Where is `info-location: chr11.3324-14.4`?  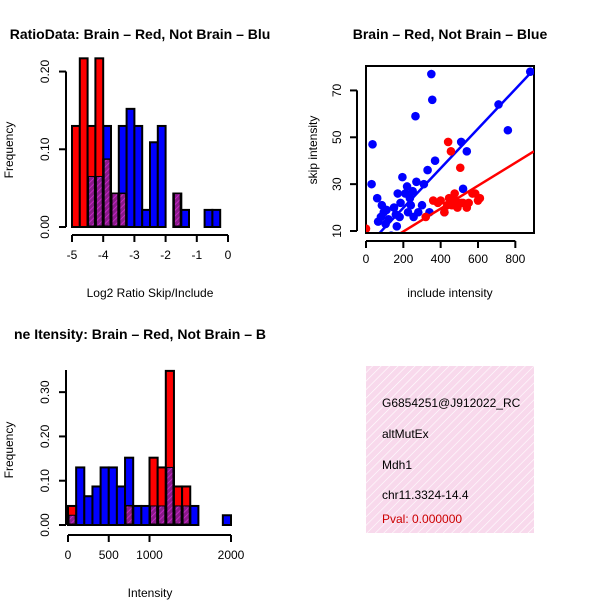
info-location: chr11.3324-14.4 is located at coordinates (425, 495).